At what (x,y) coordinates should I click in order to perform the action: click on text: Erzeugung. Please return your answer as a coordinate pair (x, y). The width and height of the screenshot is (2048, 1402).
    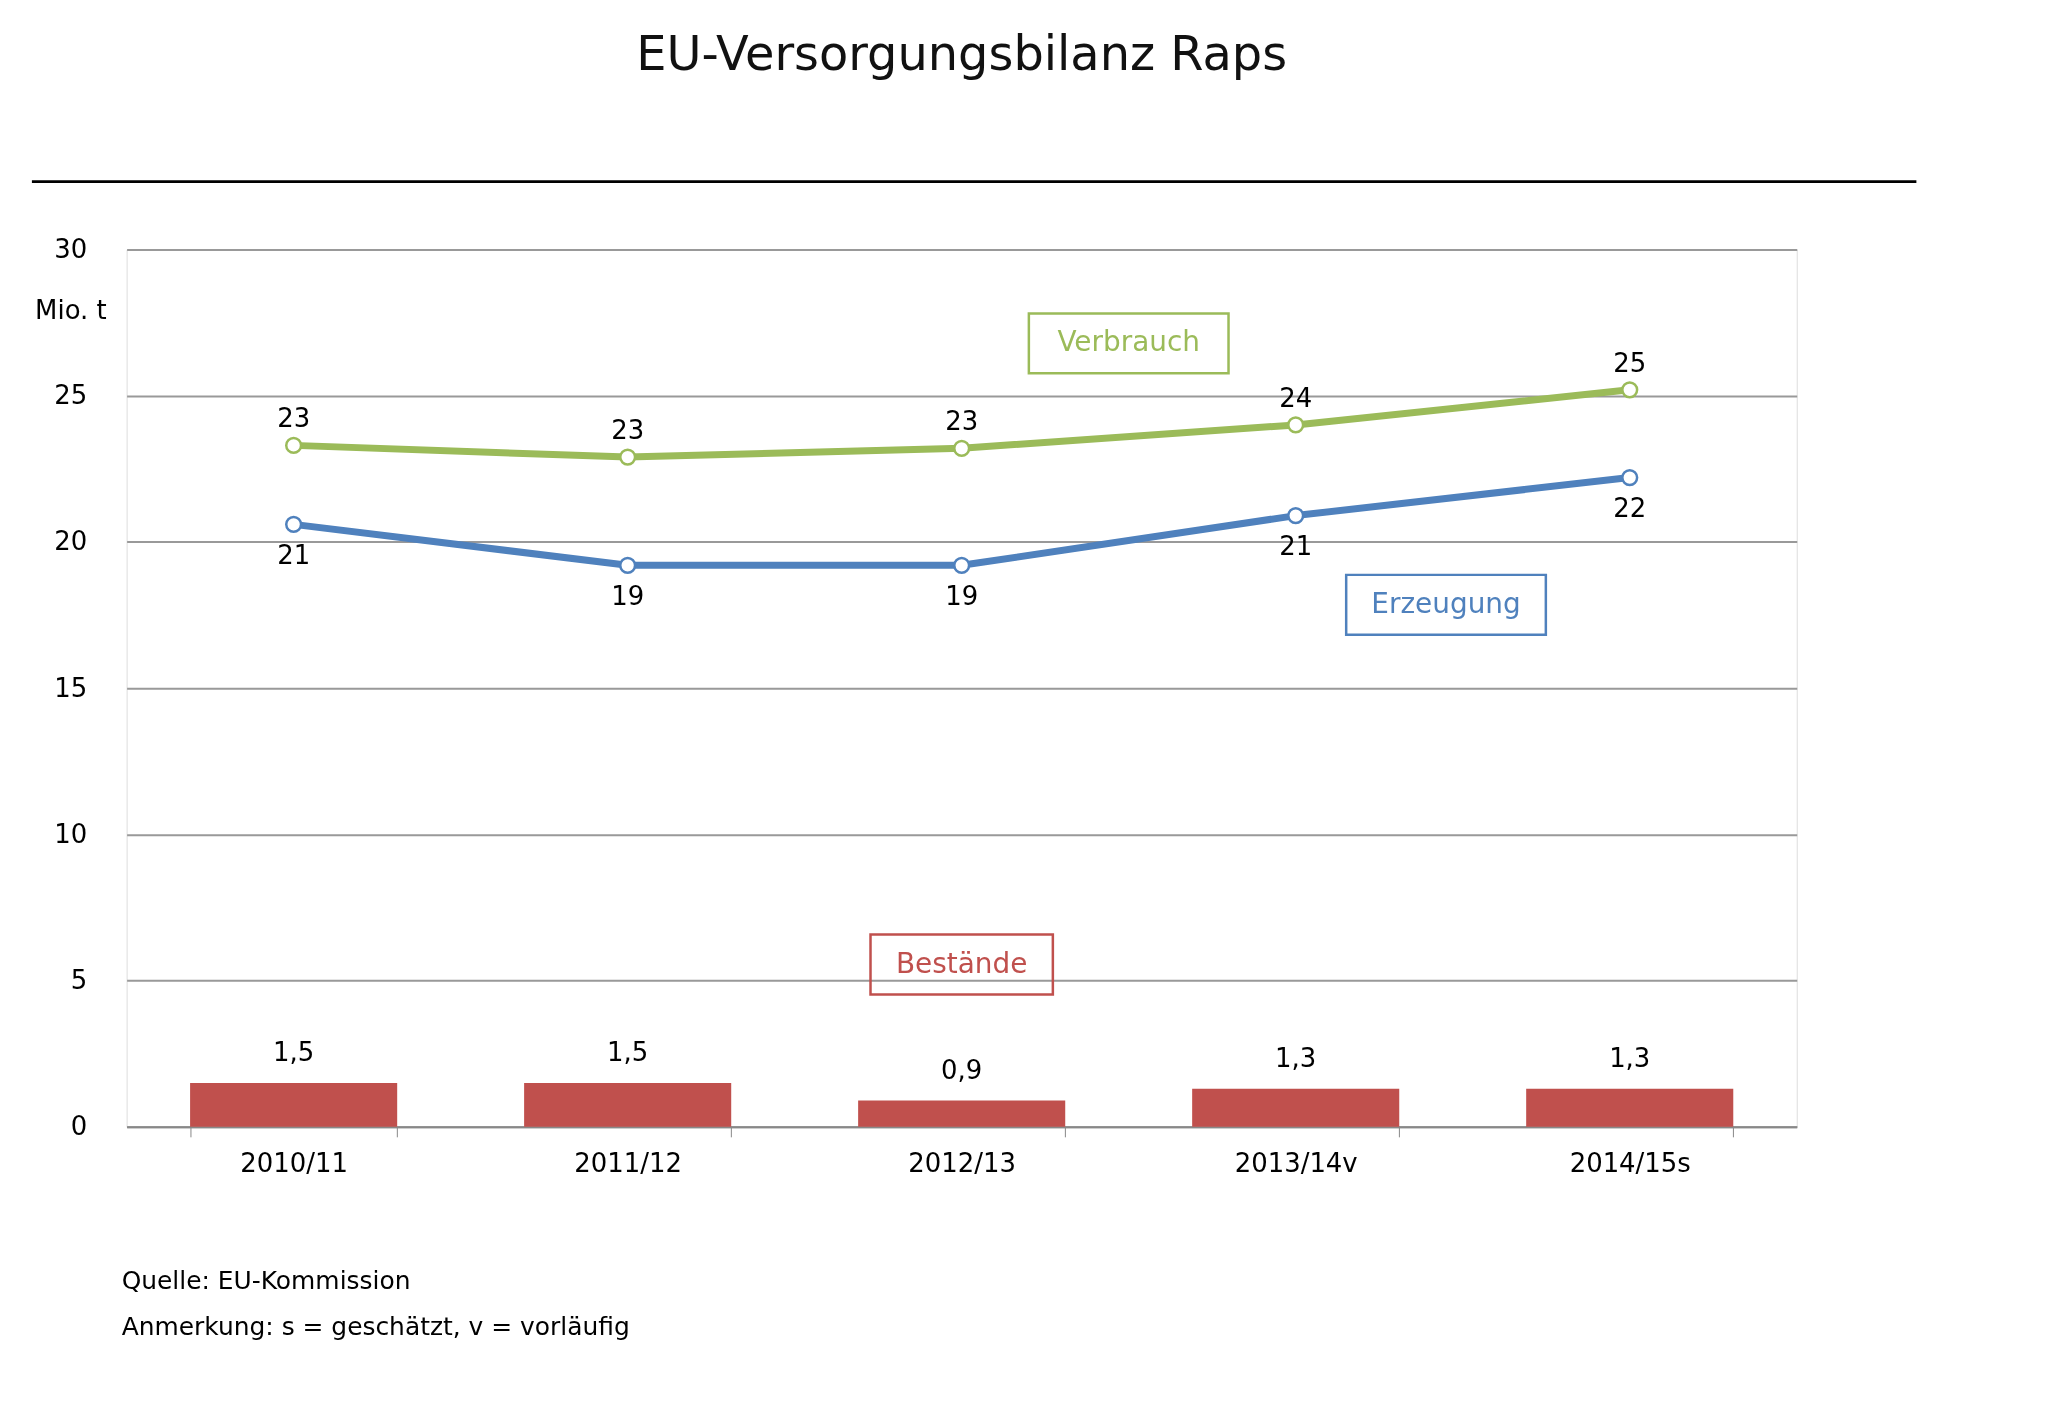
    Looking at the image, I should click on (1446, 603).